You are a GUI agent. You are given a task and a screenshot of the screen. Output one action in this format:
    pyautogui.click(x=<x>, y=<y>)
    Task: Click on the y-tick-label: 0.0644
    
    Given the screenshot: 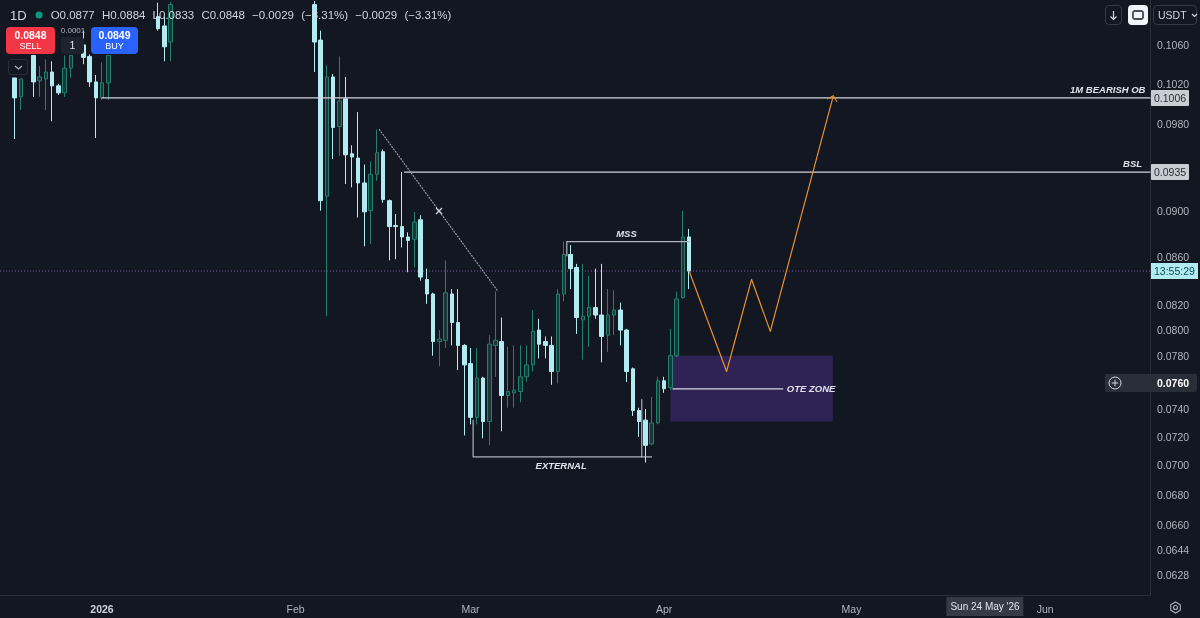 What is the action you would take?
    pyautogui.click(x=1173, y=549)
    